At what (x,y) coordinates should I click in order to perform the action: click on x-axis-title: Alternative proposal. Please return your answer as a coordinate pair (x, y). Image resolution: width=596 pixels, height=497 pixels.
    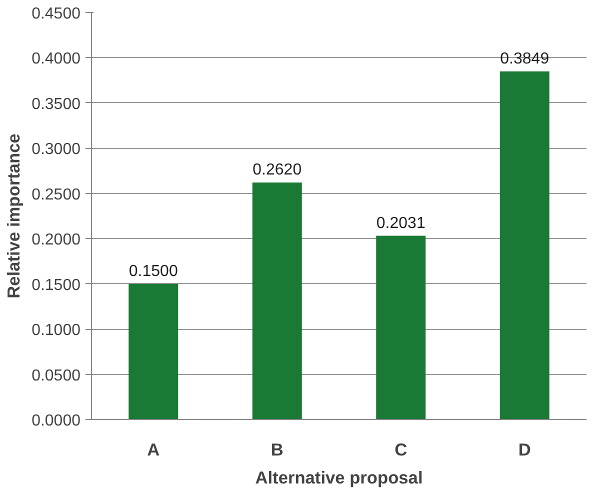
    Looking at the image, I should click on (339, 478).